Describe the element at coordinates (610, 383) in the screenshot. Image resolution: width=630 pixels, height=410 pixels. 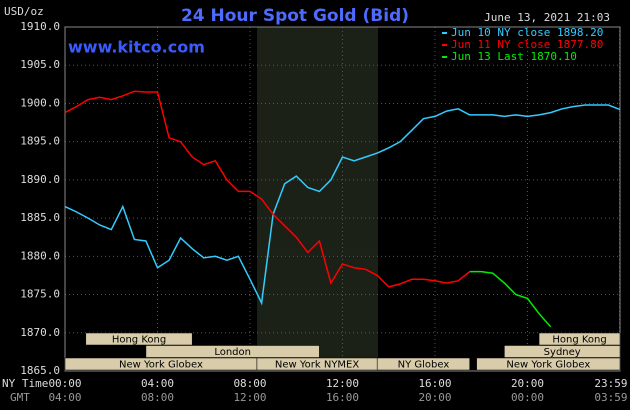
I see `x-tick-label: 23:59` at that location.